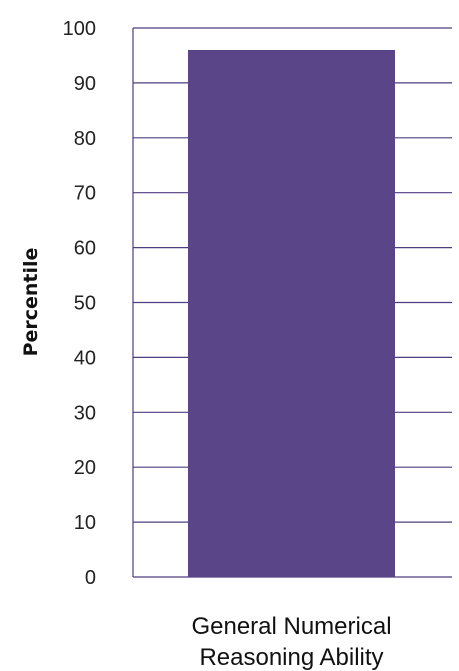 This screenshot has width=459, height=671. What do you see at coordinates (85, 304) in the screenshot?
I see `y-tick-label: 50` at bounding box center [85, 304].